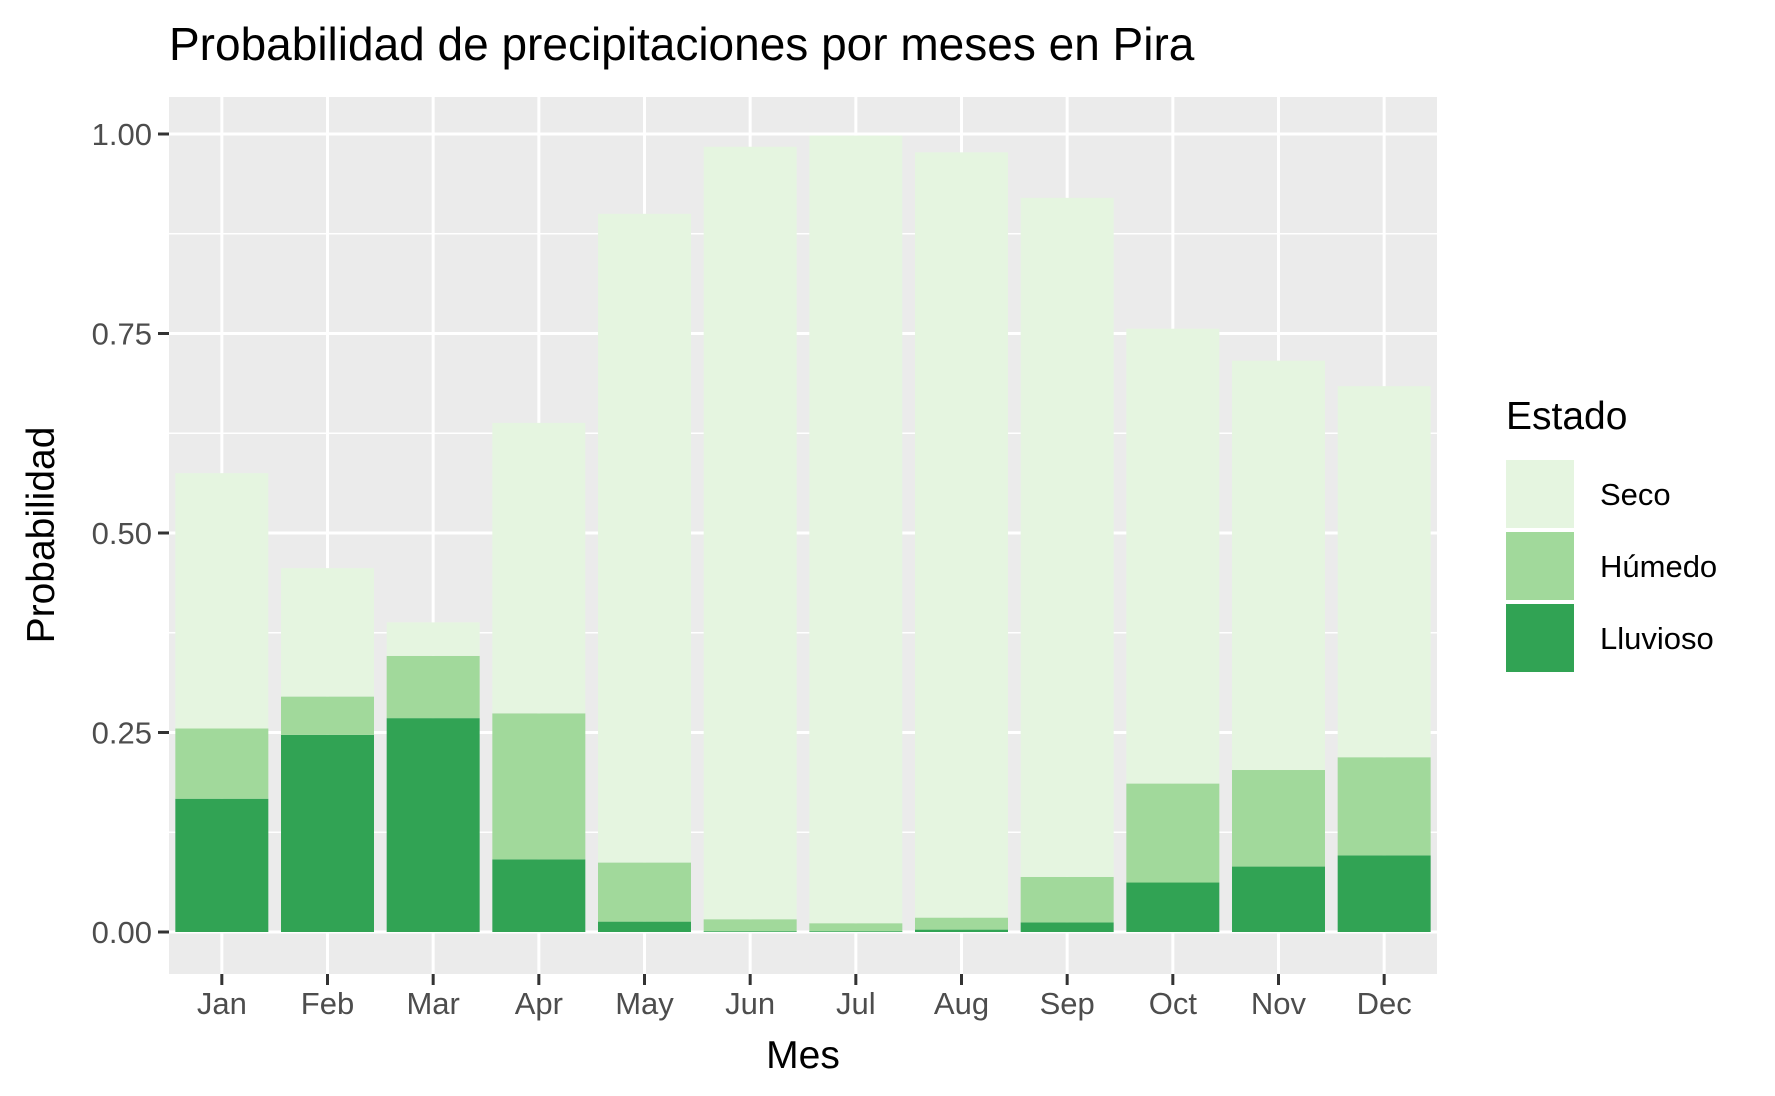 The width and height of the screenshot is (1775, 1096). What do you see at coordinates (222, 763) in the screenshot?
I see `bar-jan-húmedo` at bounding box center [222, 763].